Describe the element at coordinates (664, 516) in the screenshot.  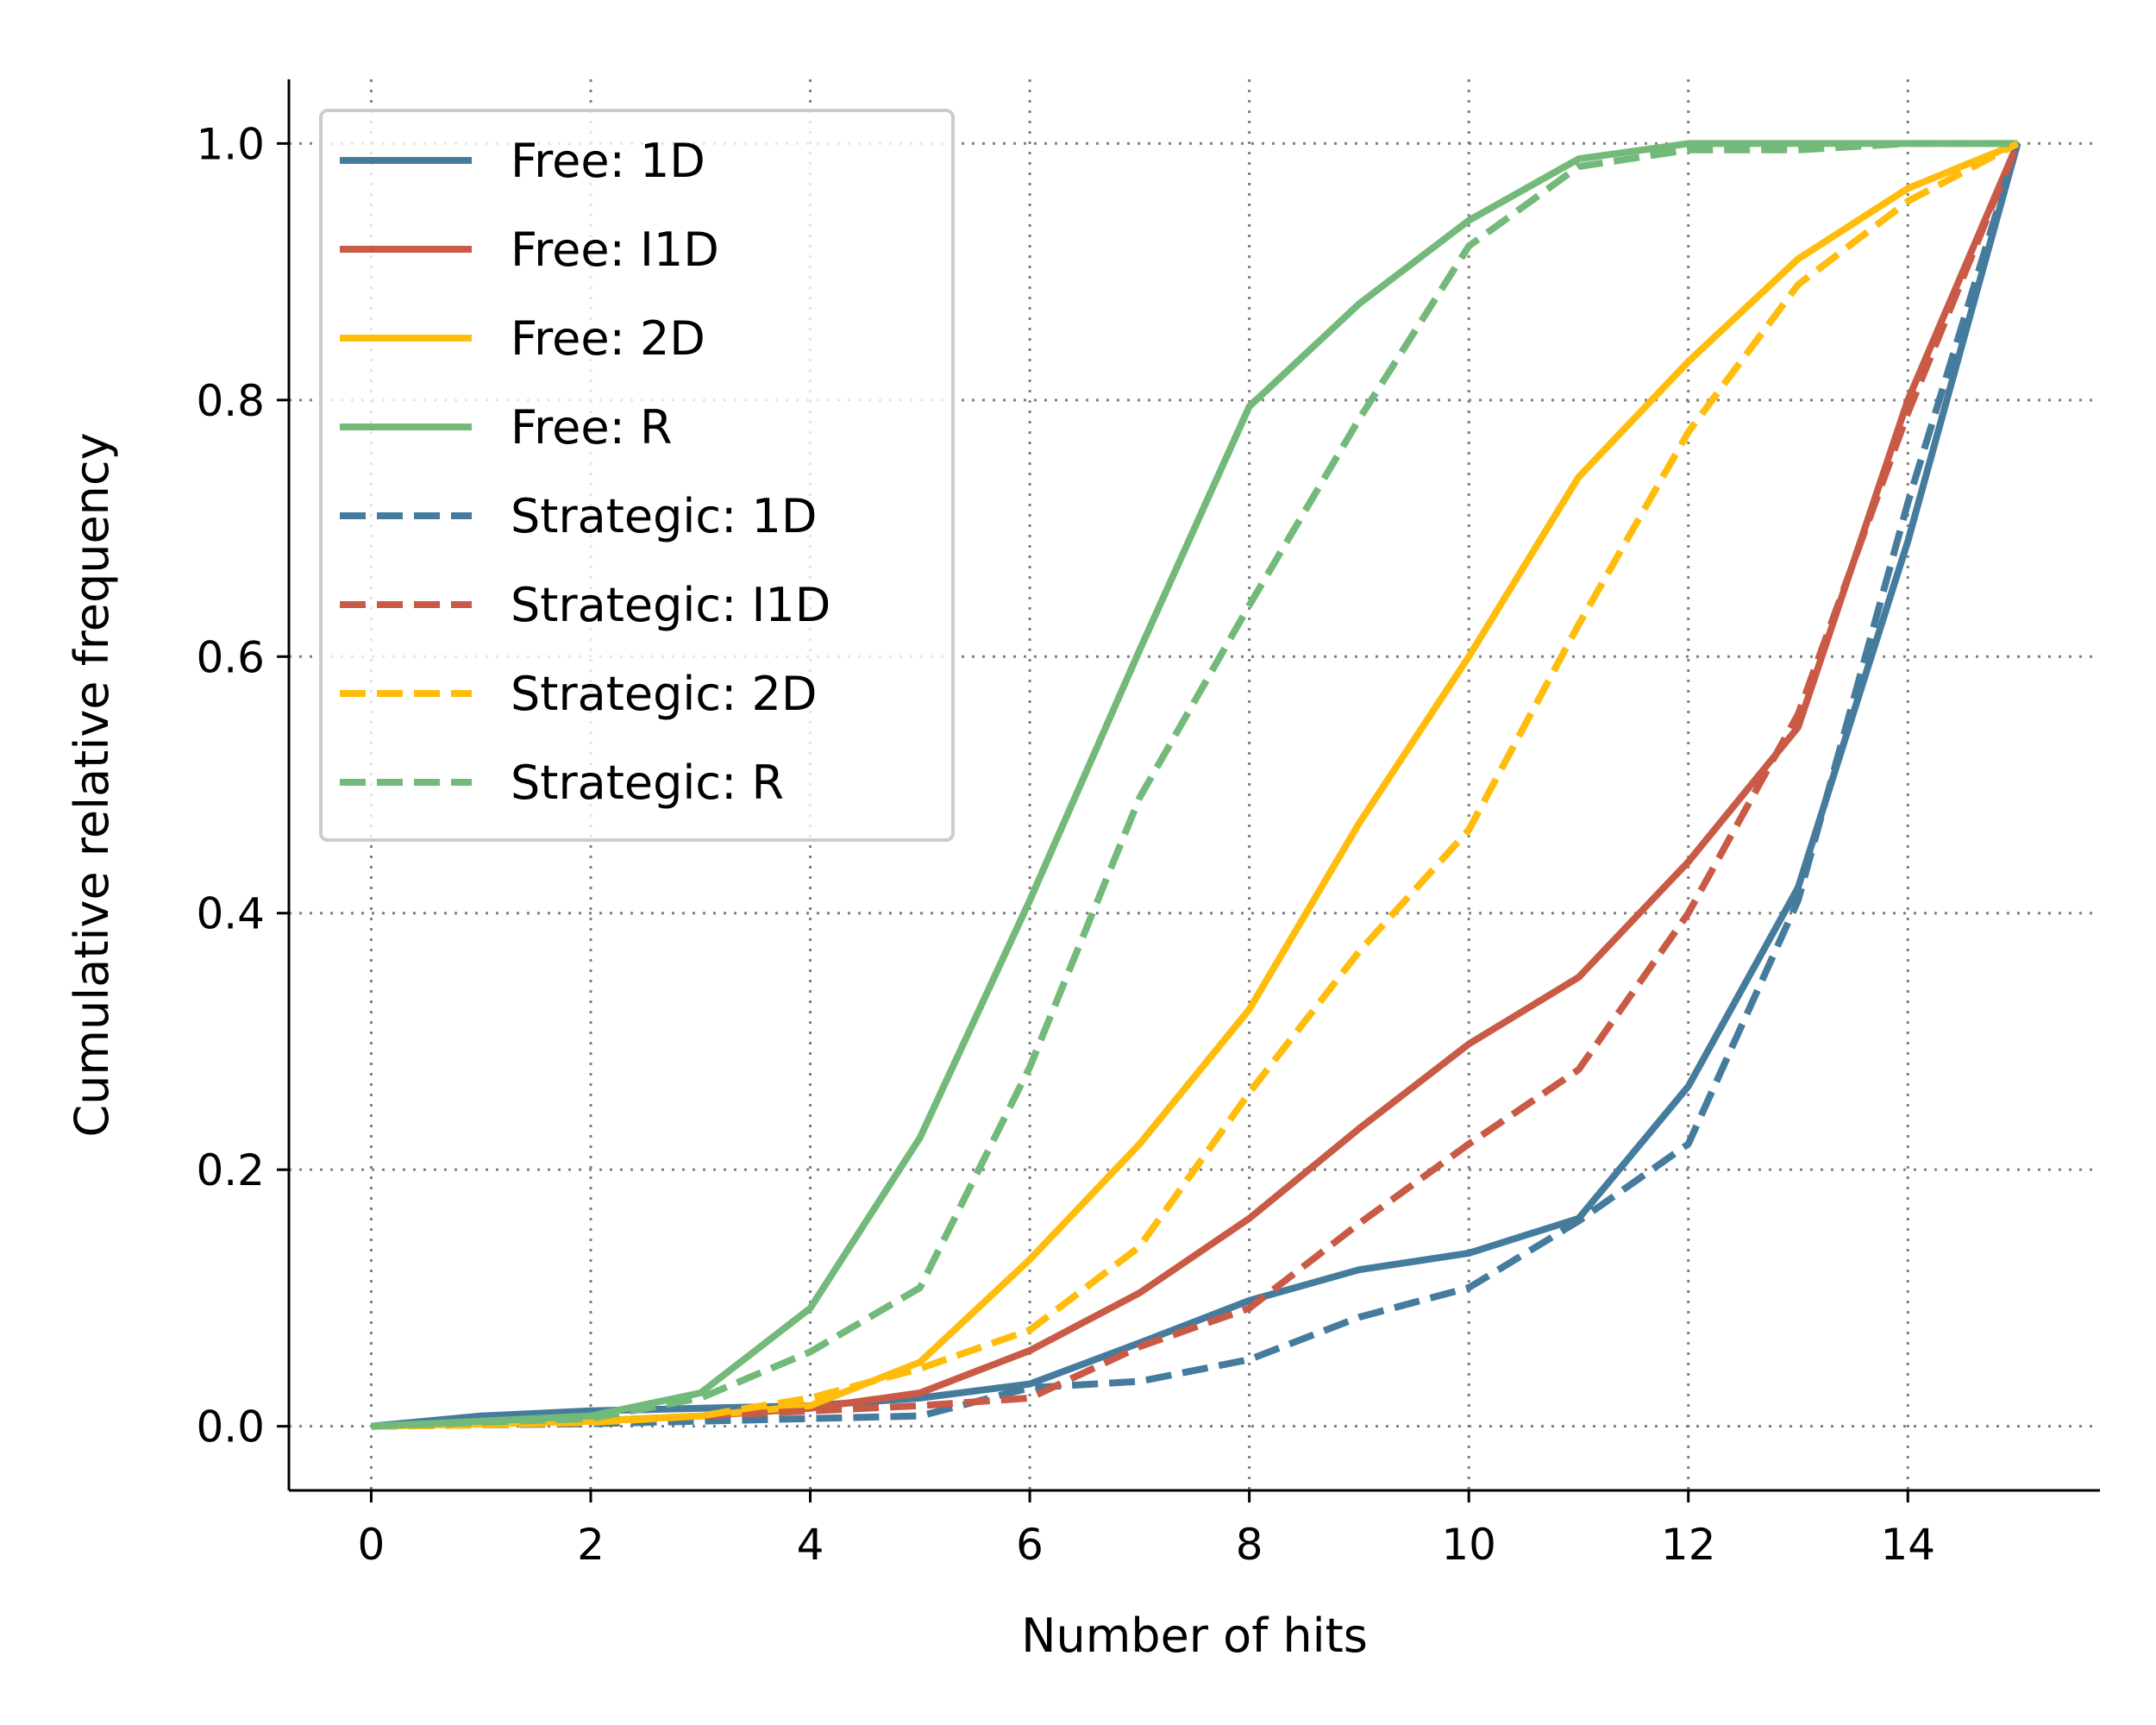
I see `legend-label: Strategic: 1D` at that location.